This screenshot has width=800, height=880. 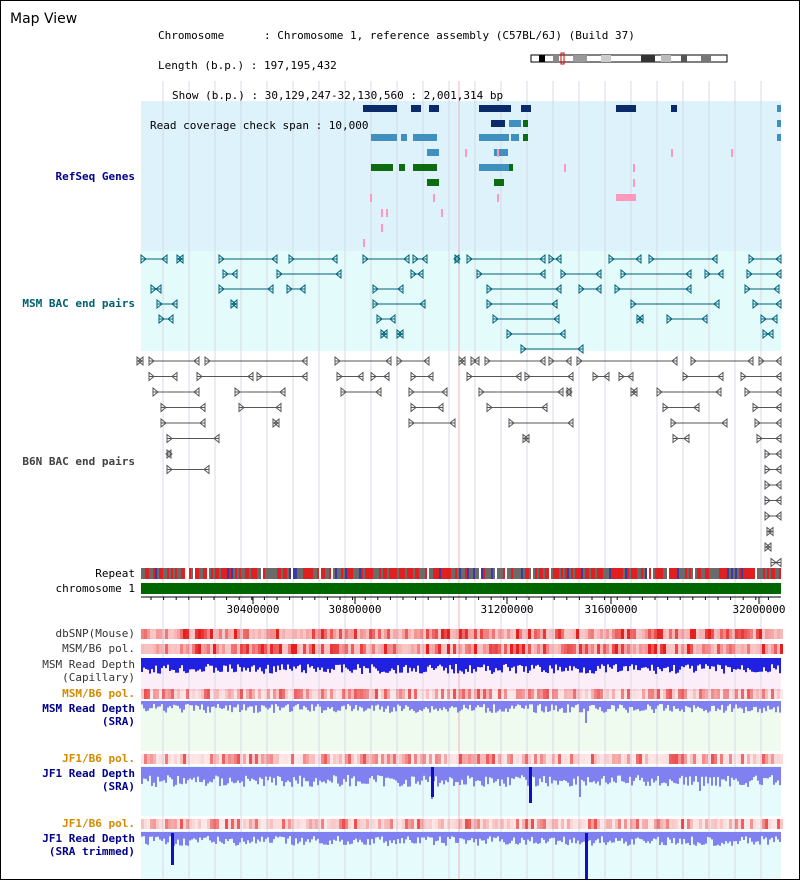 What do you see at coordinates (98, 693) in the screenshot?
I see `track-label-msm-b6-pol-2: MSM/B6 pol.` at bounding box center [98, 693].